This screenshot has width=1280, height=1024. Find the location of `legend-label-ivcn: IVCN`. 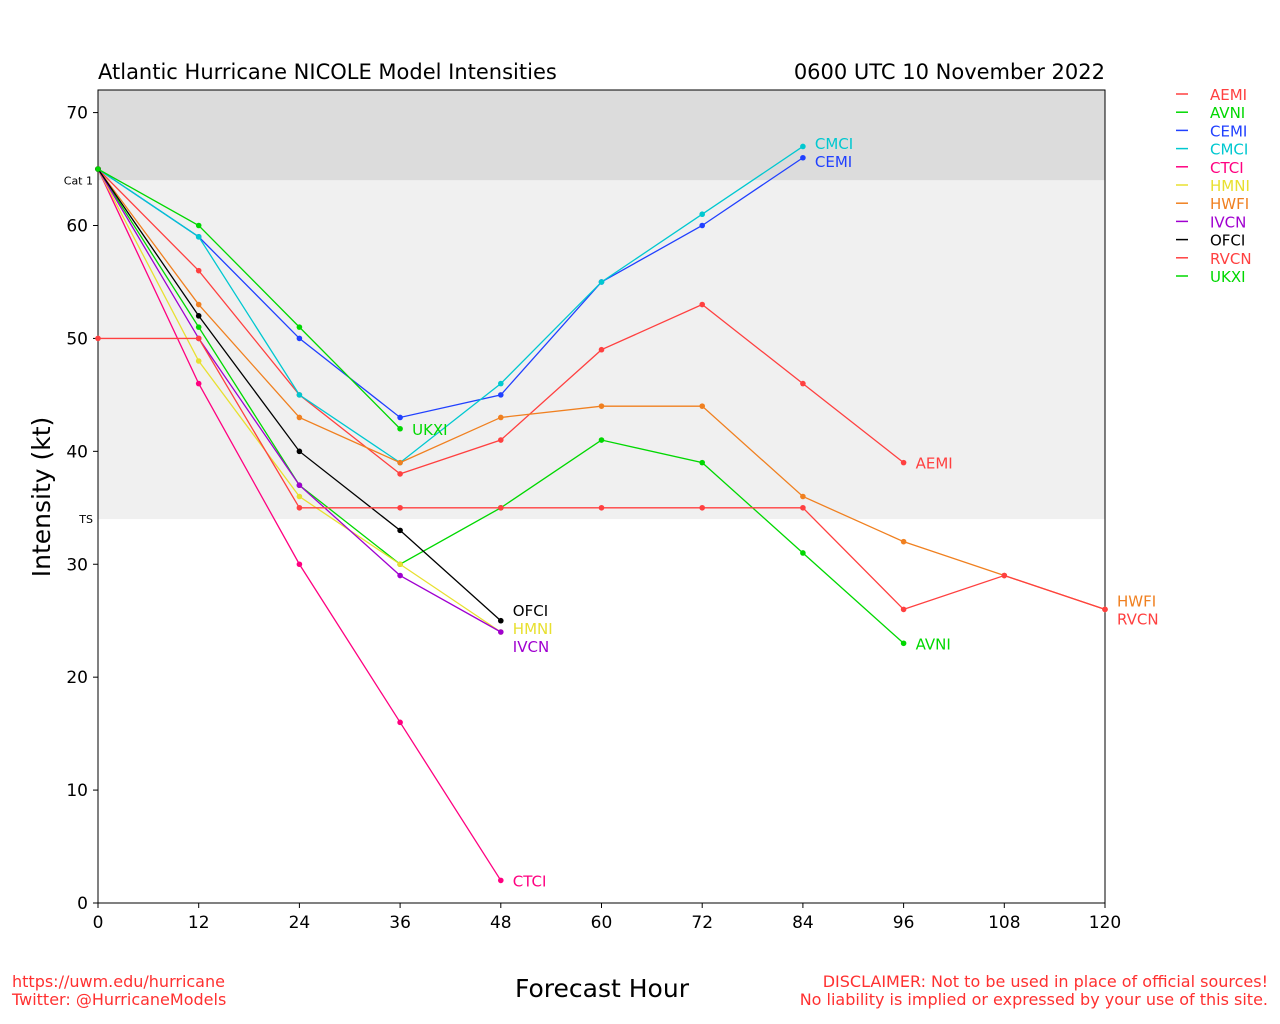

legend-label-ivcn: IVCN is located at coordinates (1228, 222).